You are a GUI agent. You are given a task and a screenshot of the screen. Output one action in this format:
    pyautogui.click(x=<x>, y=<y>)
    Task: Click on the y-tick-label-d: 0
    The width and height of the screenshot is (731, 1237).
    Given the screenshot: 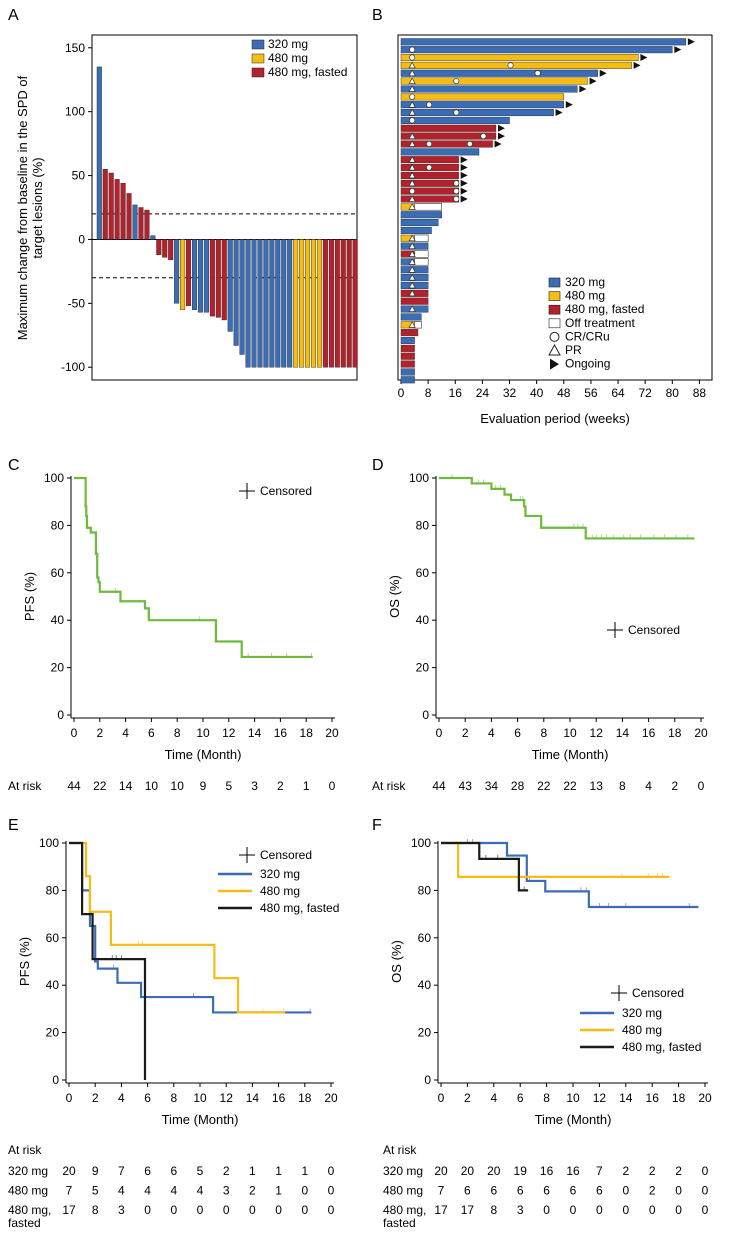 What is the action you would take?
    pyautogui.click(x=425, y=715)
    